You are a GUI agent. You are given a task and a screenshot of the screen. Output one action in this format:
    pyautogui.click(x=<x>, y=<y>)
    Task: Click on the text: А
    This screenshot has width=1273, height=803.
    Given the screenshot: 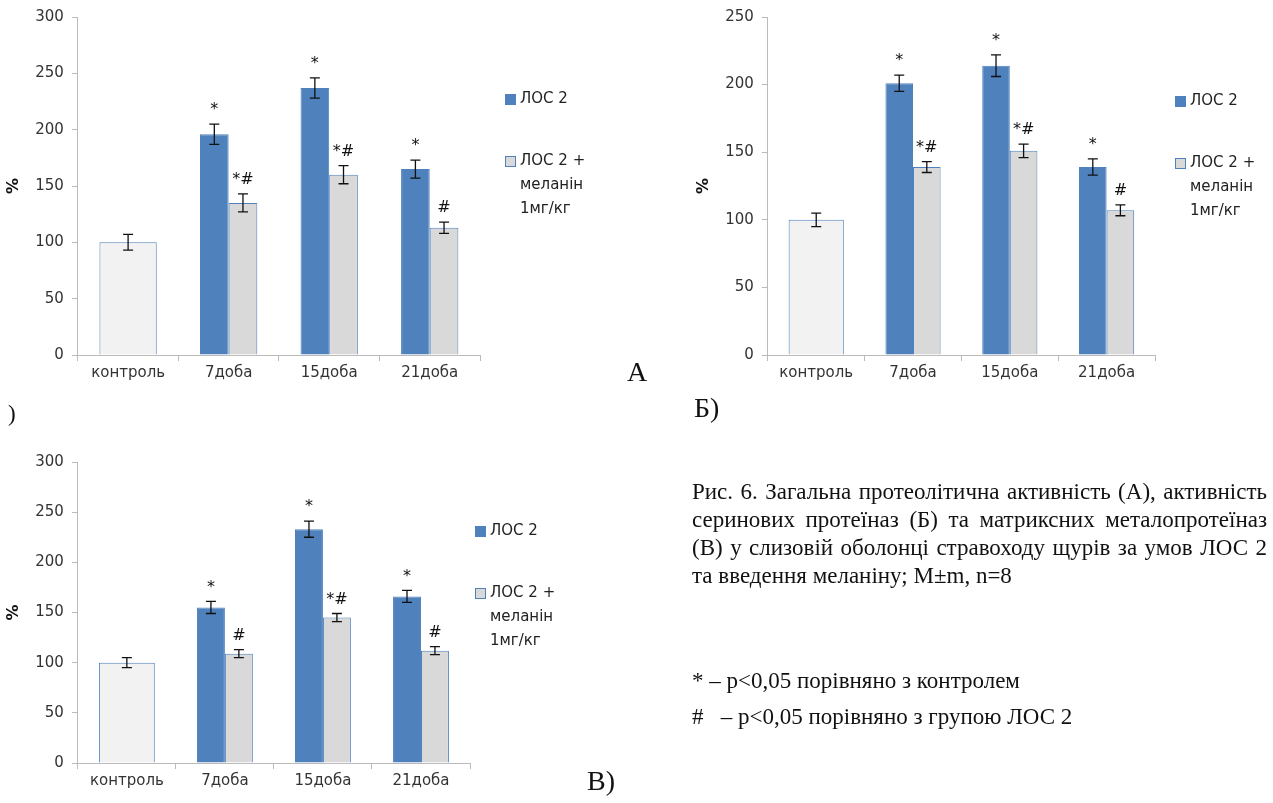 What is the action you would take?
    pyautogui.click(x=637, y=372)
    